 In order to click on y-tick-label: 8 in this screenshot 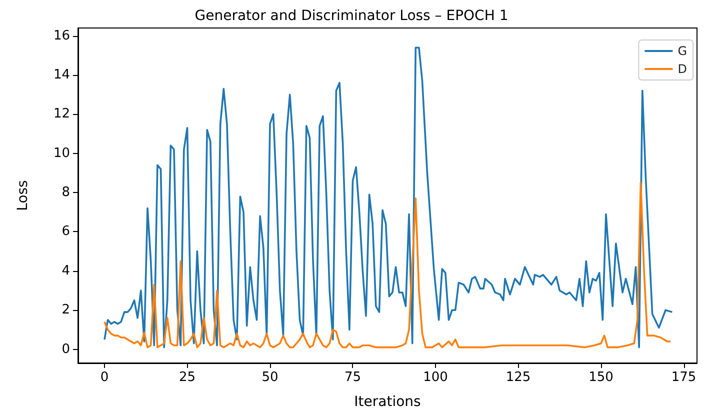, I will do `click(66, 192)`.